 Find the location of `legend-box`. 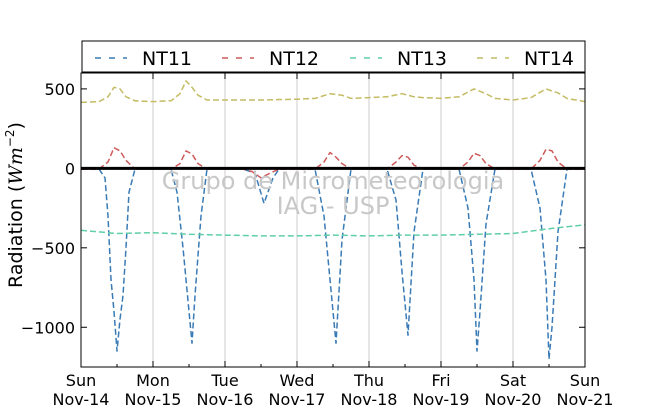

legend-box is located at coordinates (333, 56).